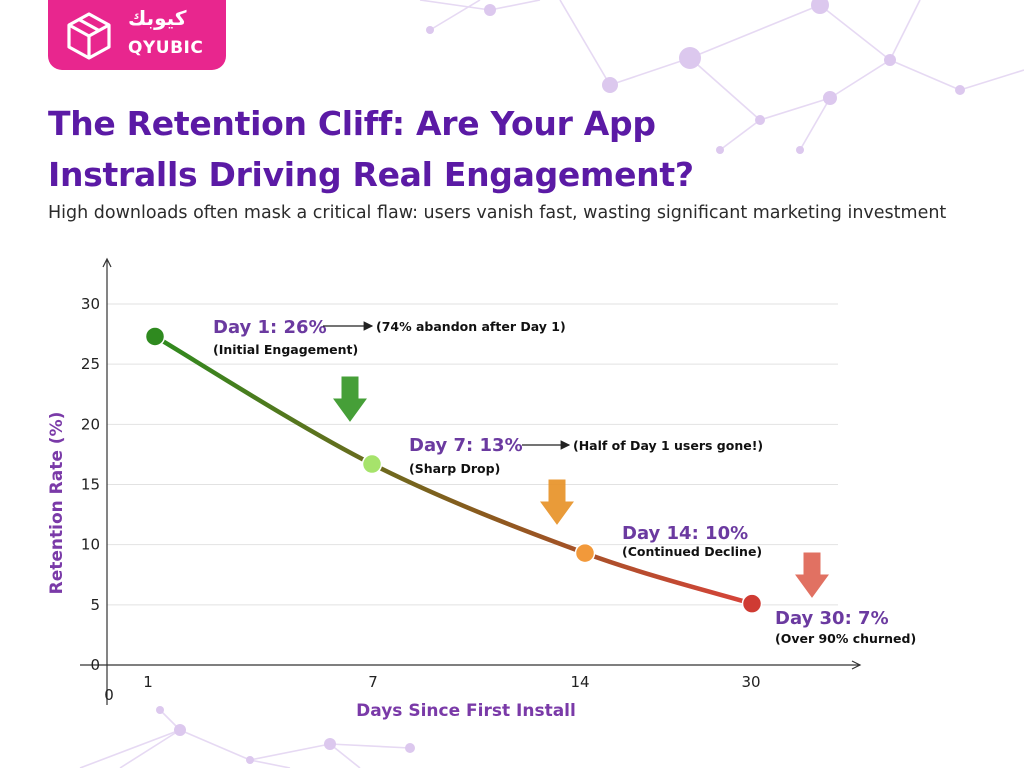 The width and height of the screenshot is (1024, 768). I want to click on y-tick-label: 25, so click(90, 364).